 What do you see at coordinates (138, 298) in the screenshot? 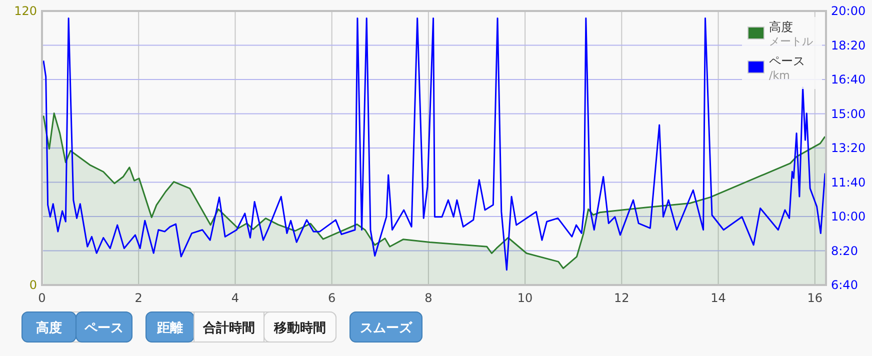
I see `x-tick-label: 2` at bounding box center [138, 298].